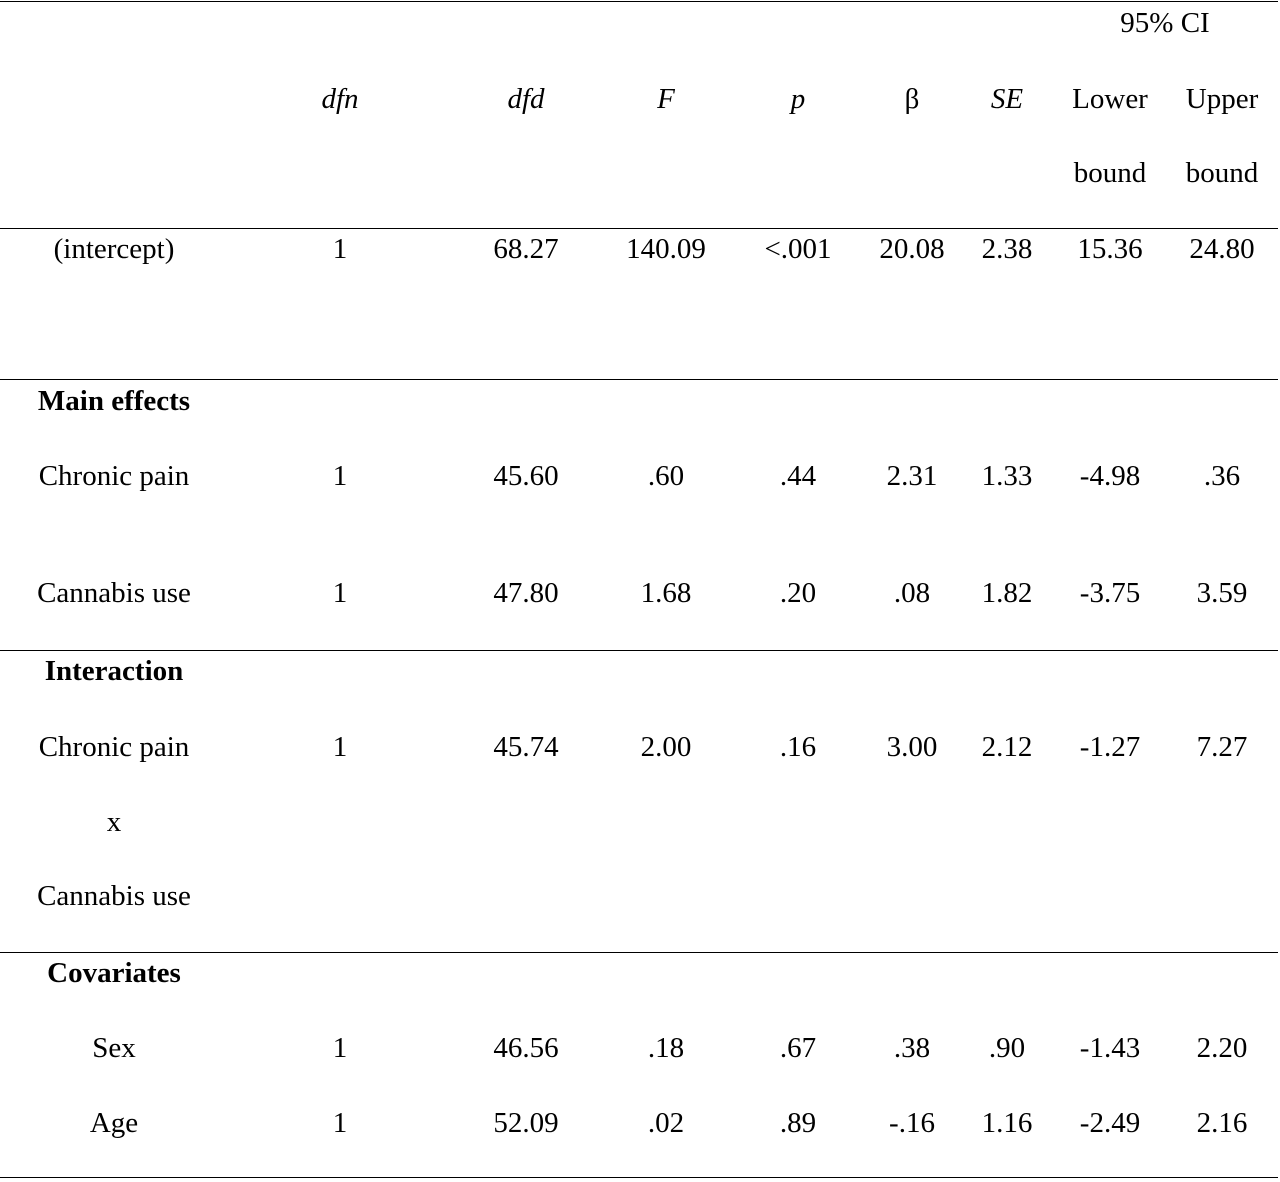  What do you see at coordinates (912, 1123) in the screenshot?
I see `cell-beta: -.16` at bounding box center [912, 1123].